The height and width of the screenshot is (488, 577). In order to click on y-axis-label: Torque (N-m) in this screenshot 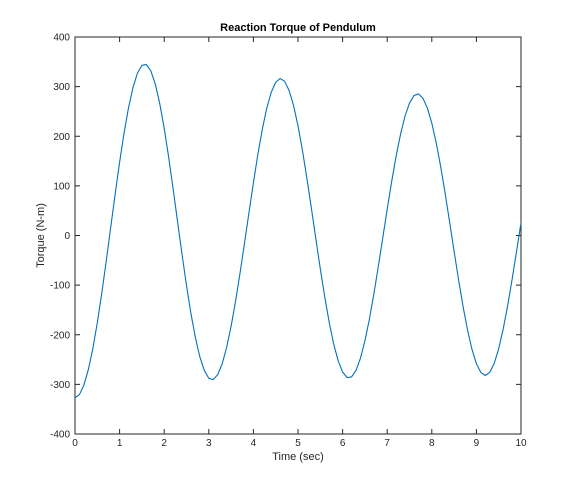, I will do `click(41, 235)`.